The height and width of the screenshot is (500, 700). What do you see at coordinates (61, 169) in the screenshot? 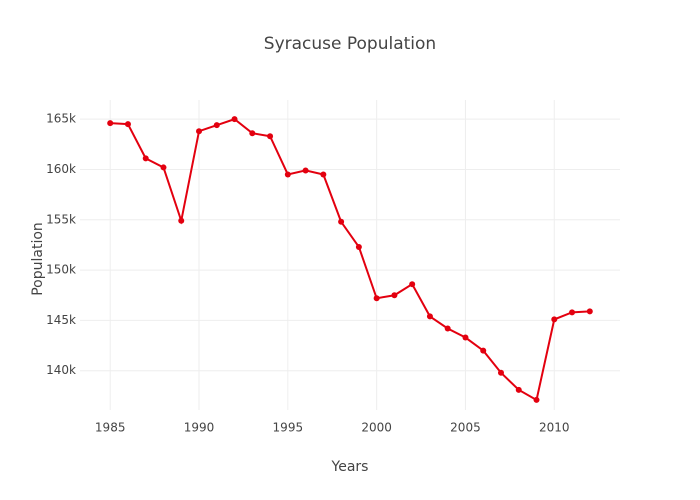
I see `y-tick-label: 160k` at bounding box center [61, 169].